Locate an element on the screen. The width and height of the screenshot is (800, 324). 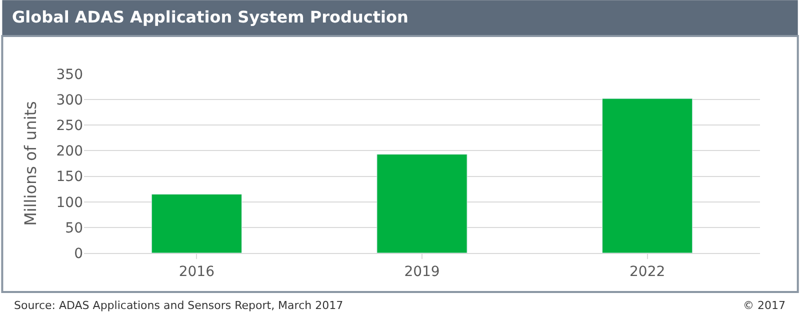
y-tick-label: 250 is located at coordinates (69, 126).